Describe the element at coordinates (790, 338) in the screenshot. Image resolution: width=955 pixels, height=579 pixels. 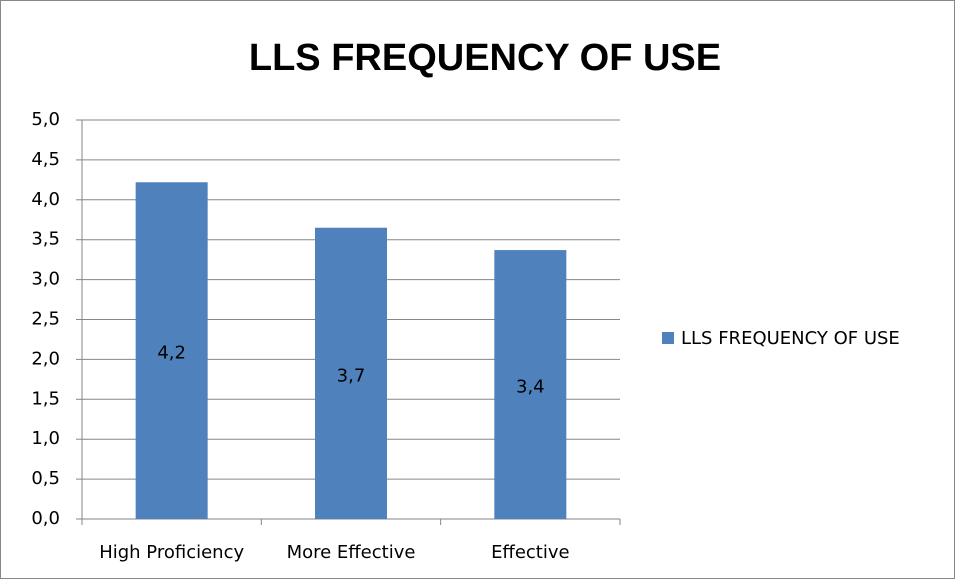
I see `legend-label: LLS FREQUENCY OF USE` at that location.